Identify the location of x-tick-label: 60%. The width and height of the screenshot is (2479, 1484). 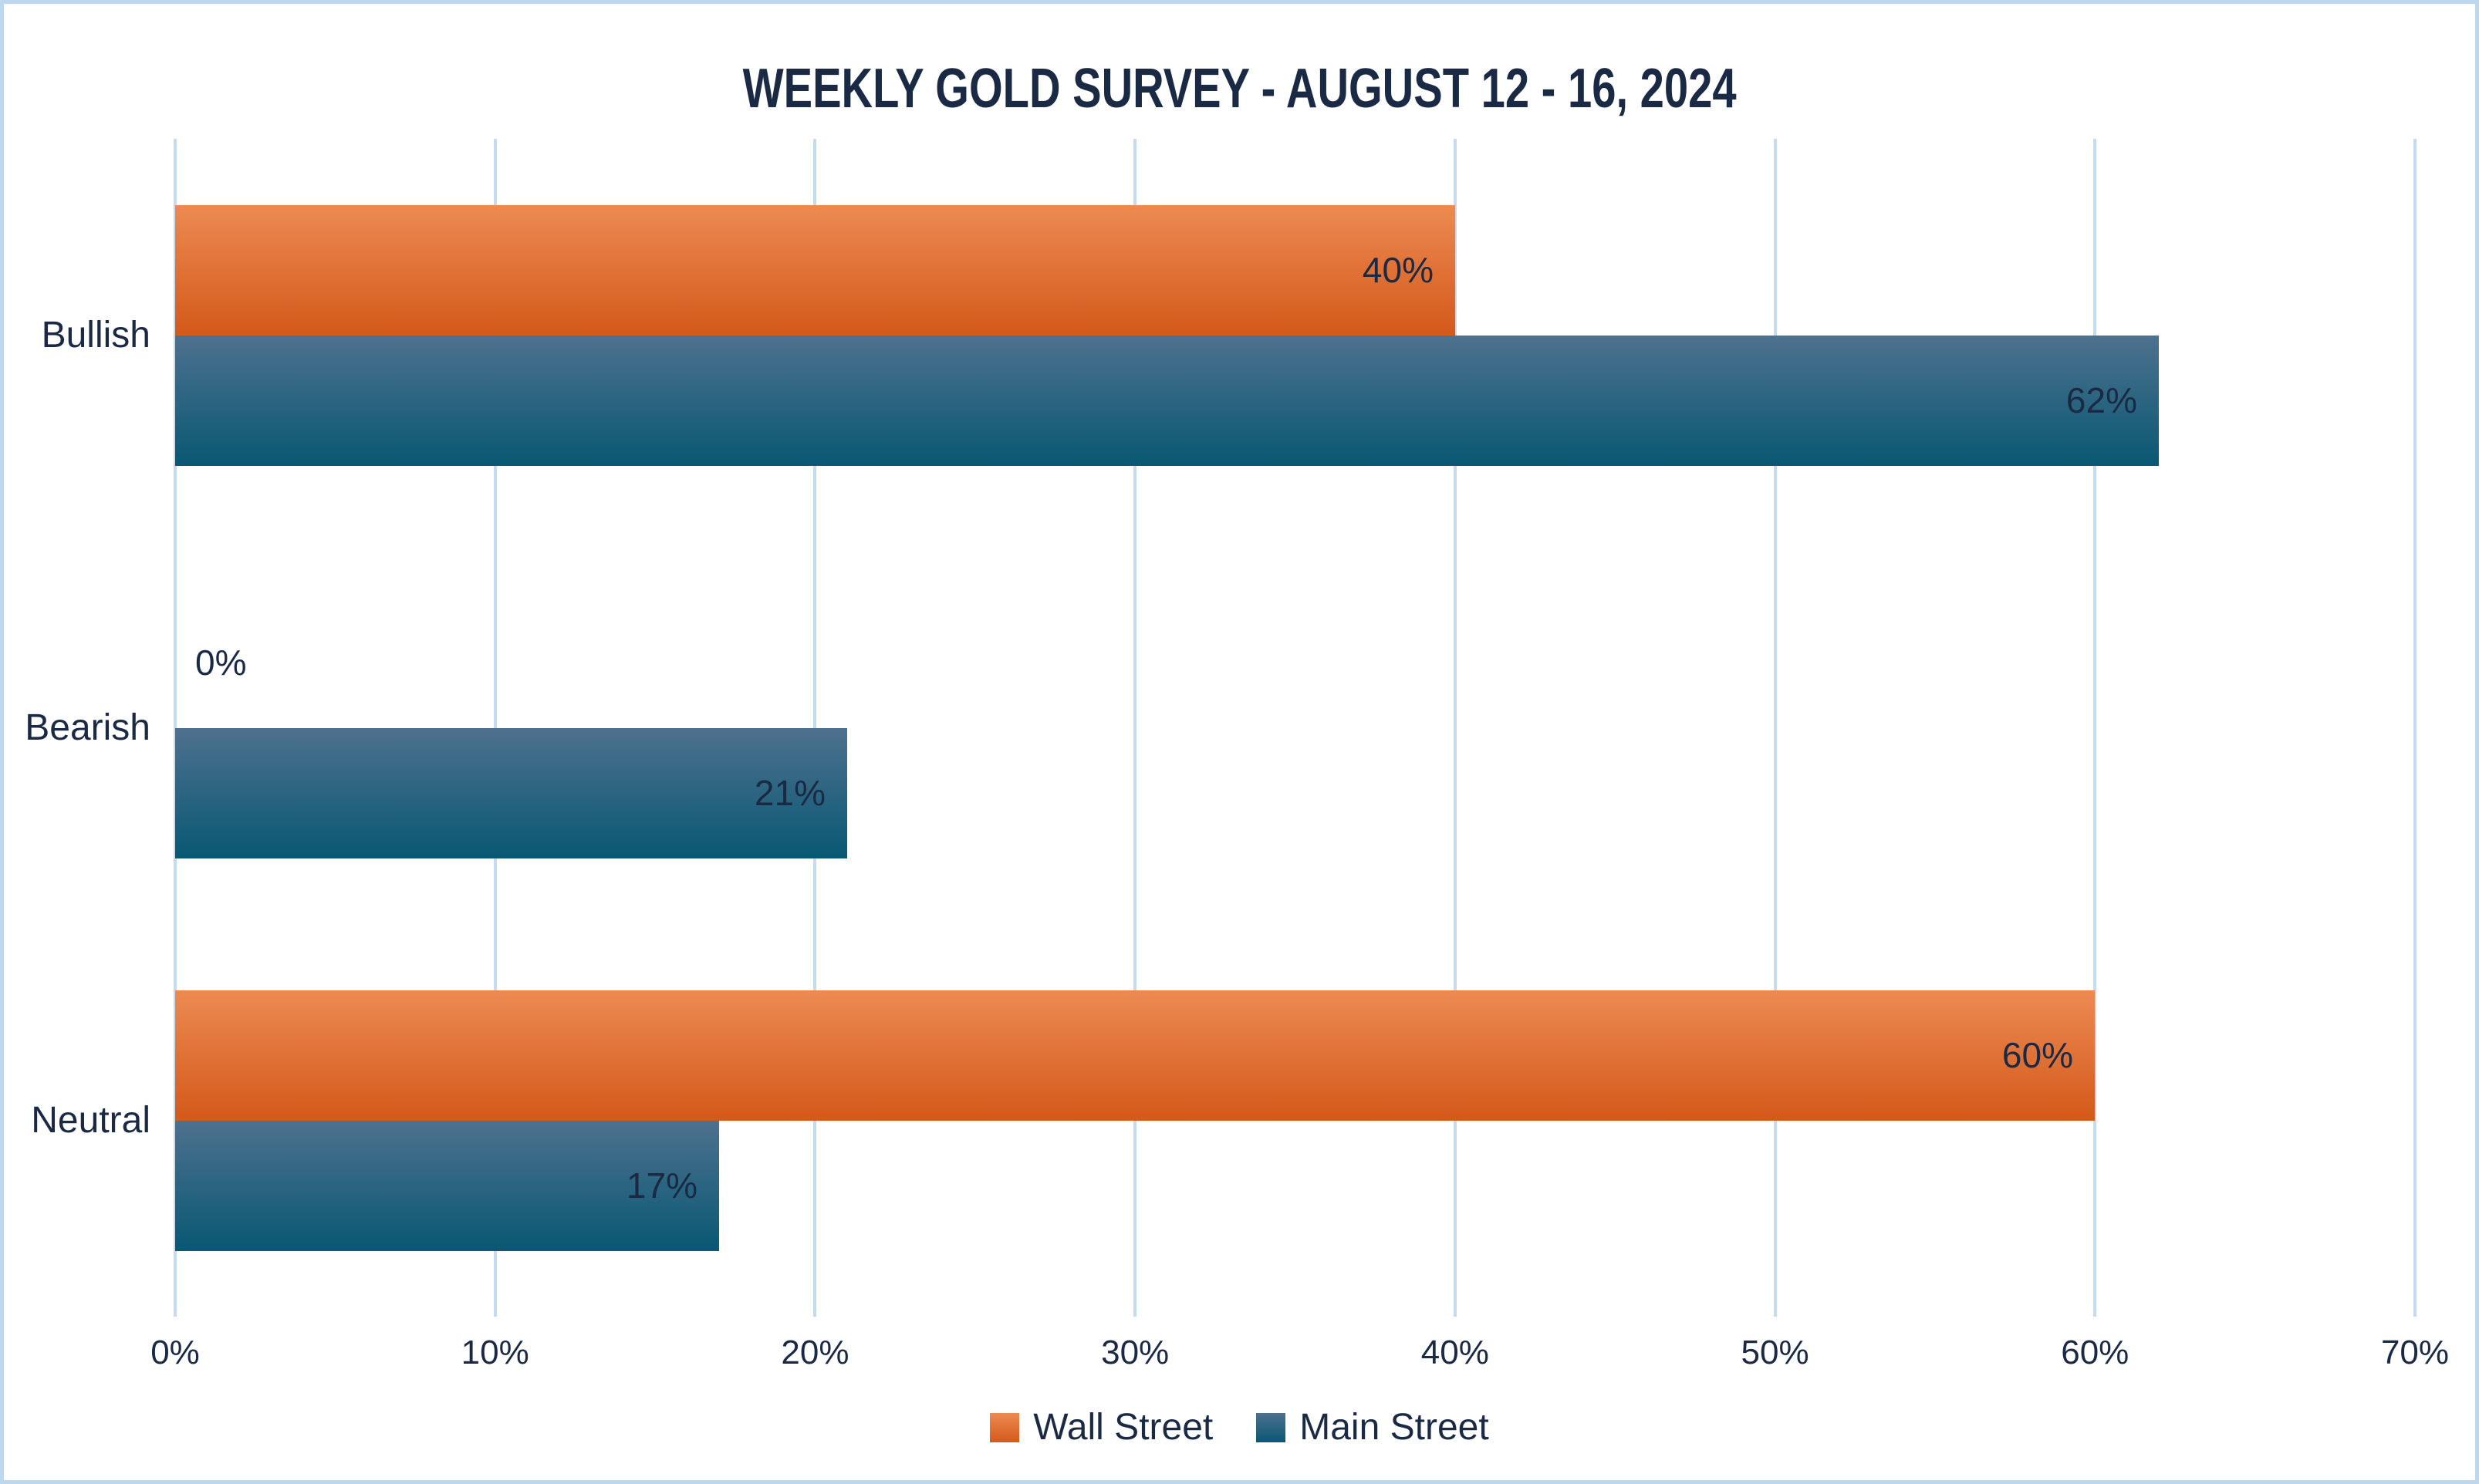
(2095, 1352).